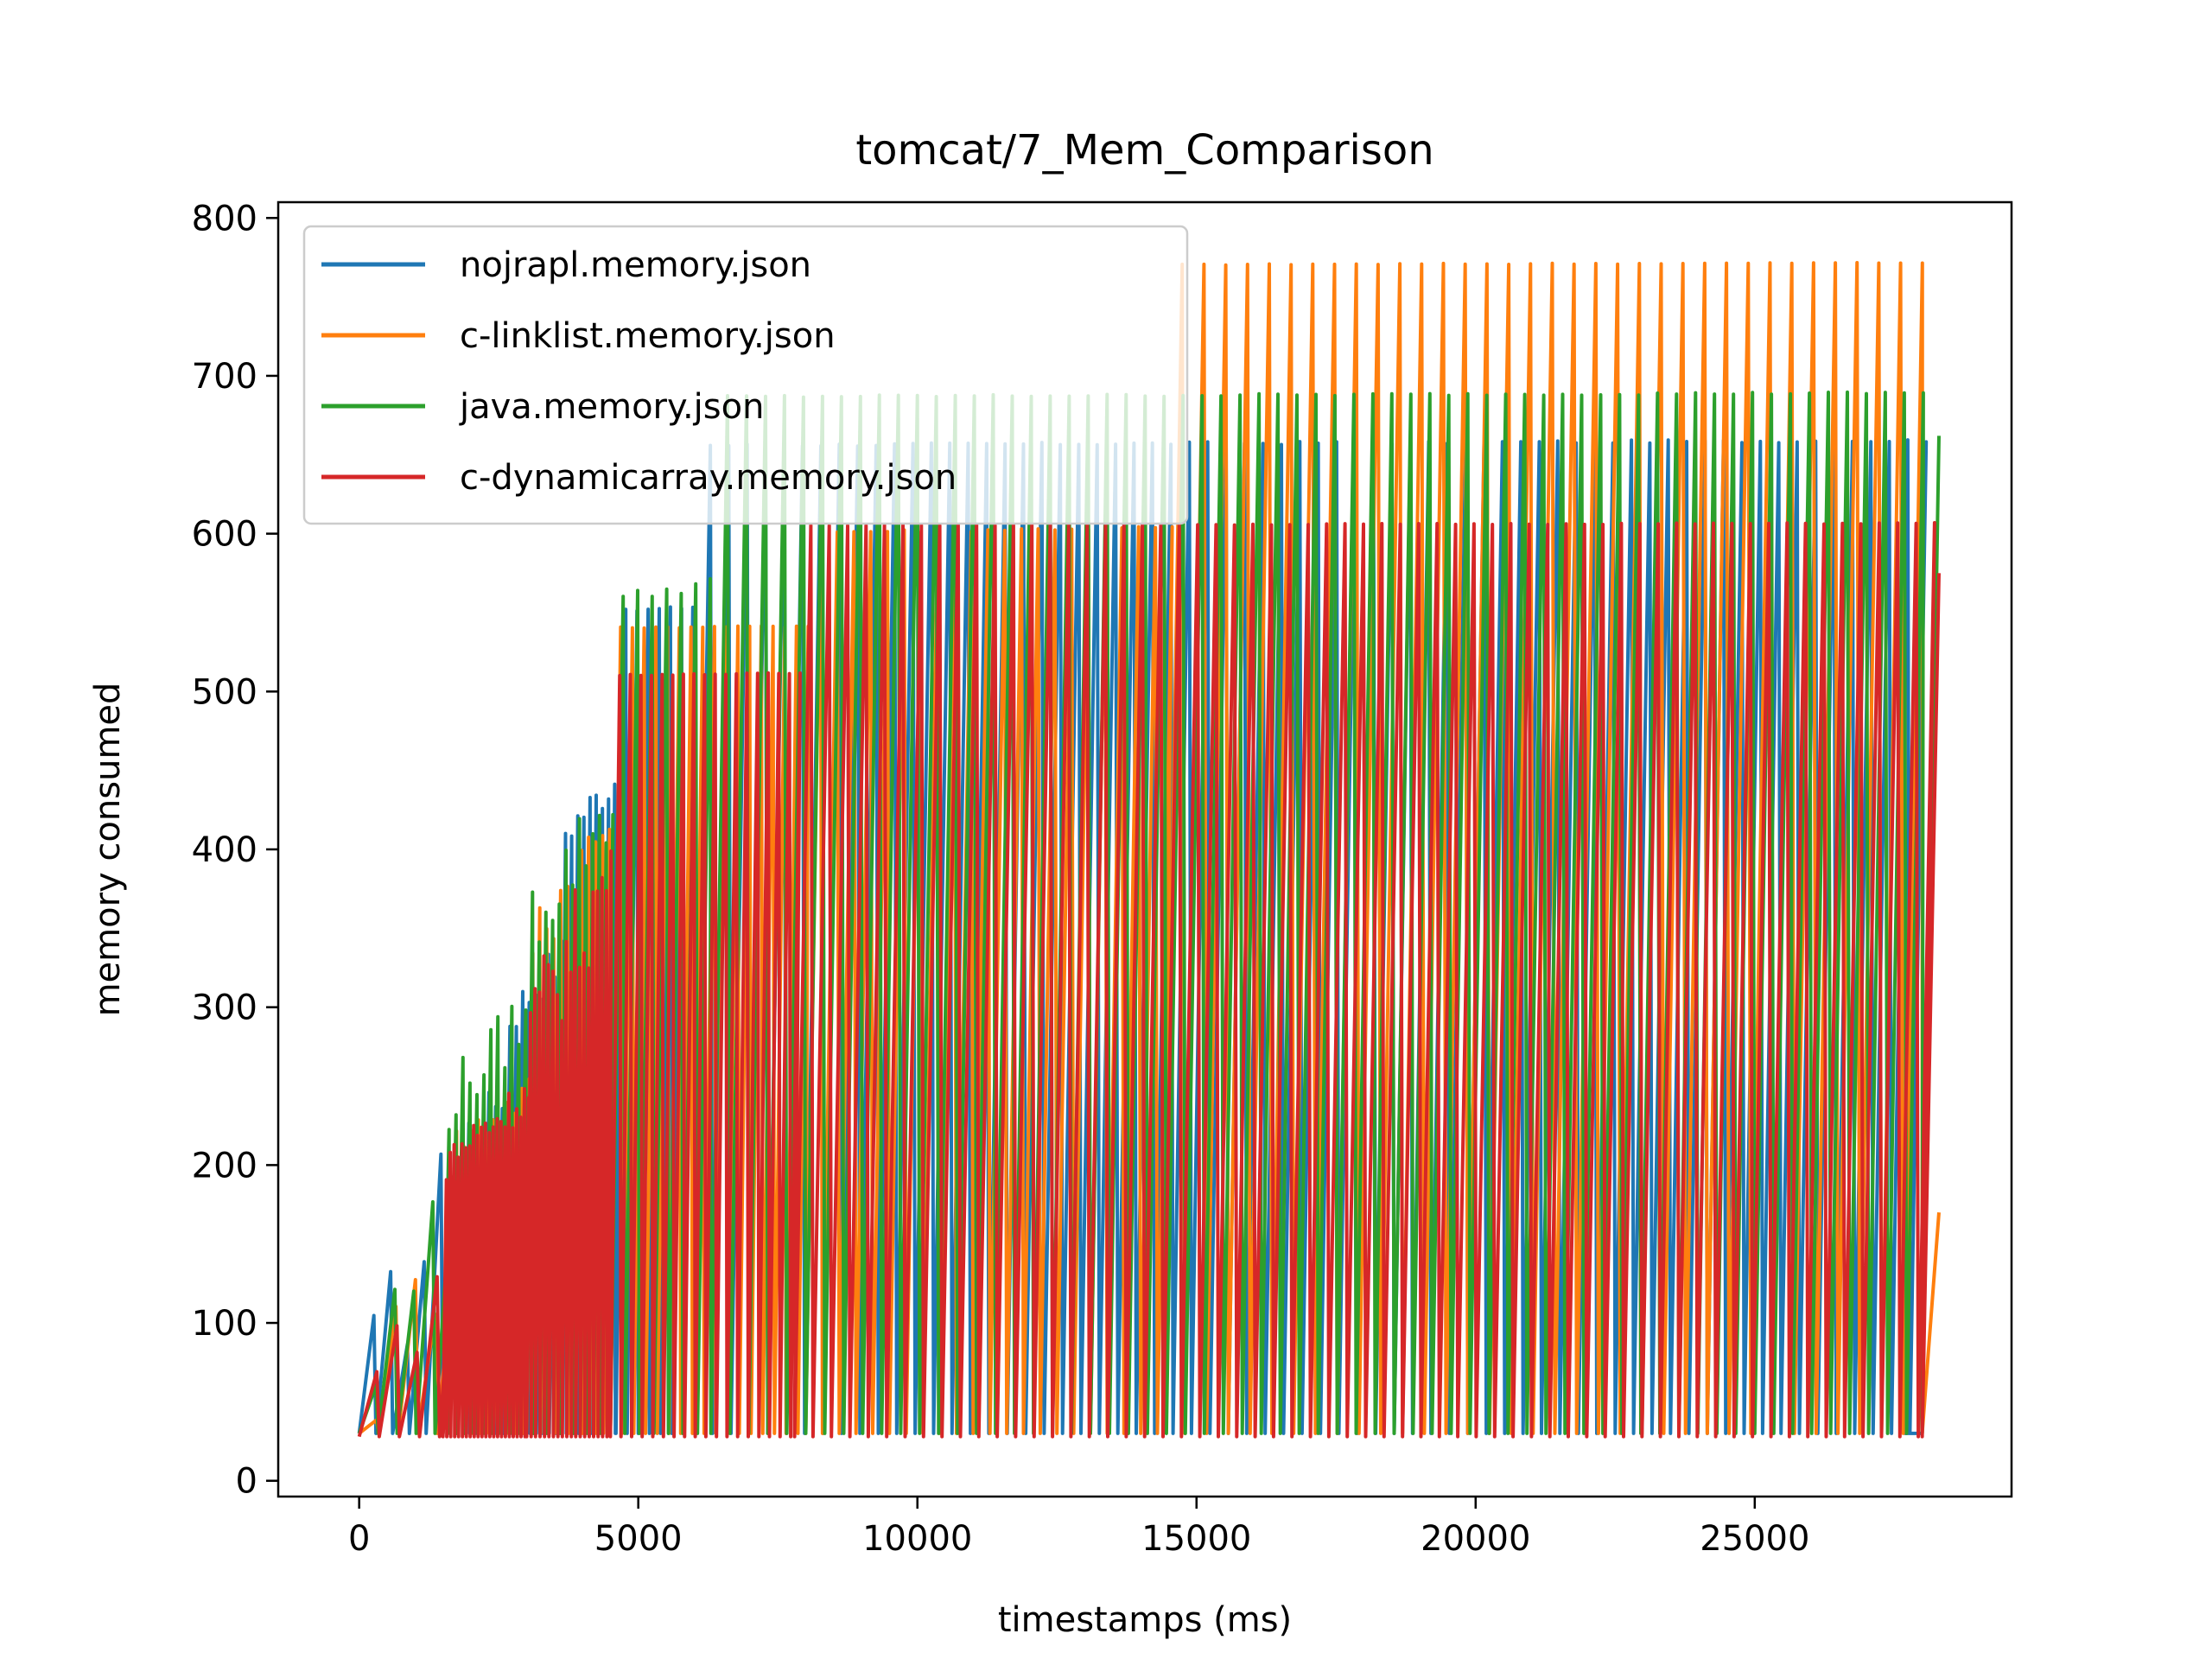 This screenshot has width=2212, height=1659. What do you see at coordinates (1145, 1620) in the screenshot?
I see `x-axis-label: timestamps (ms)` at bounding box center [1145, 1620].